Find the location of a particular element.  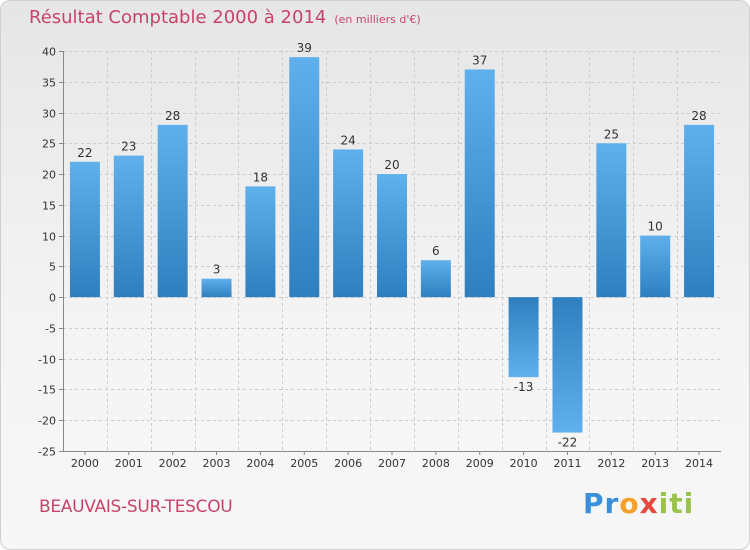

bar-2002 is located at coordinates (172, 211).